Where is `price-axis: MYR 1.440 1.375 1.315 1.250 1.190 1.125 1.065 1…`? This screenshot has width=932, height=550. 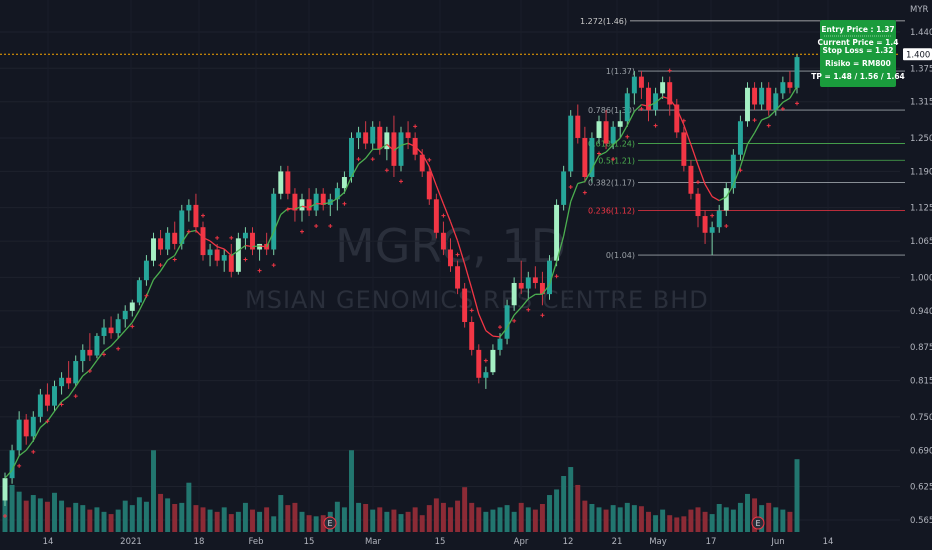 price-axis: MYR 1.440 1.375 1.315 1.250 1.190 1.125 1.065 1… is located at coordinates (921, 265).